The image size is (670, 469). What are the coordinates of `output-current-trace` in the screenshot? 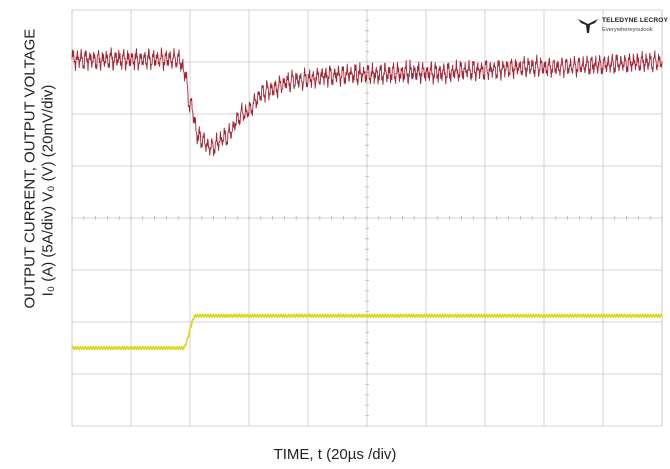 It's located at (367, 332).